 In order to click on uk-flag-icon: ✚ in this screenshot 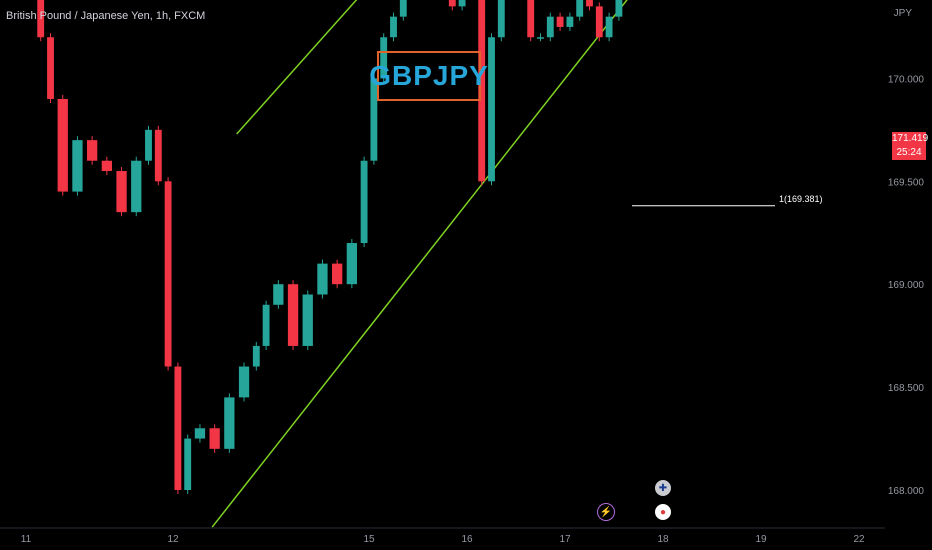, I will do `click(663, 488)`.